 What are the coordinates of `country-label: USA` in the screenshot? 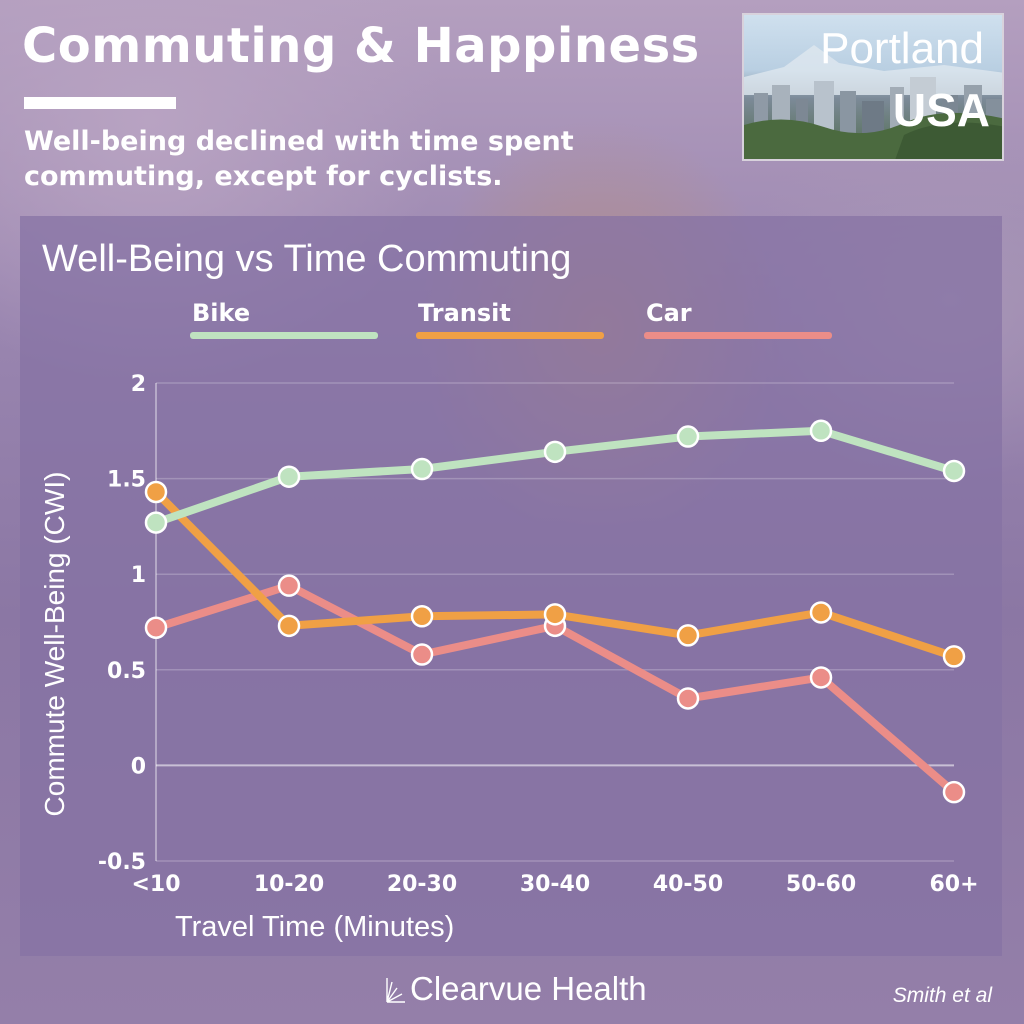 It's located at (941, 110).